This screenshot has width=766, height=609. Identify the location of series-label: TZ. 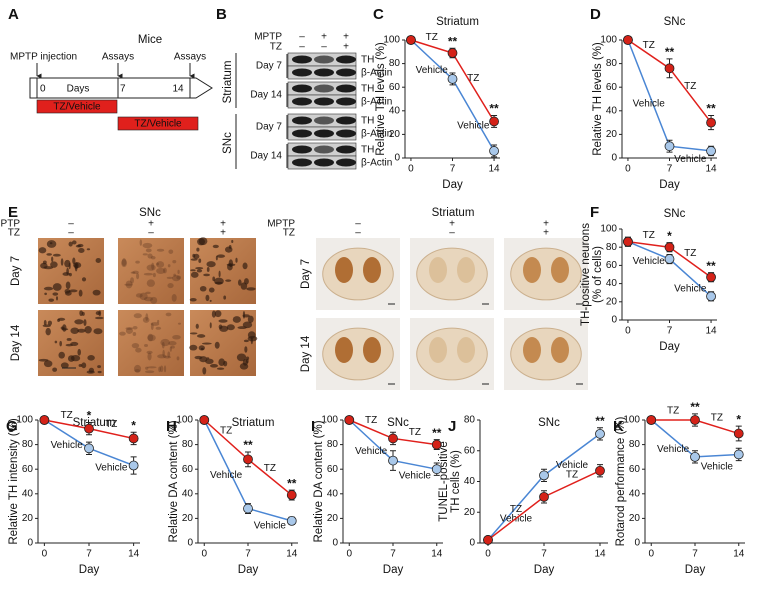
(415, 432).